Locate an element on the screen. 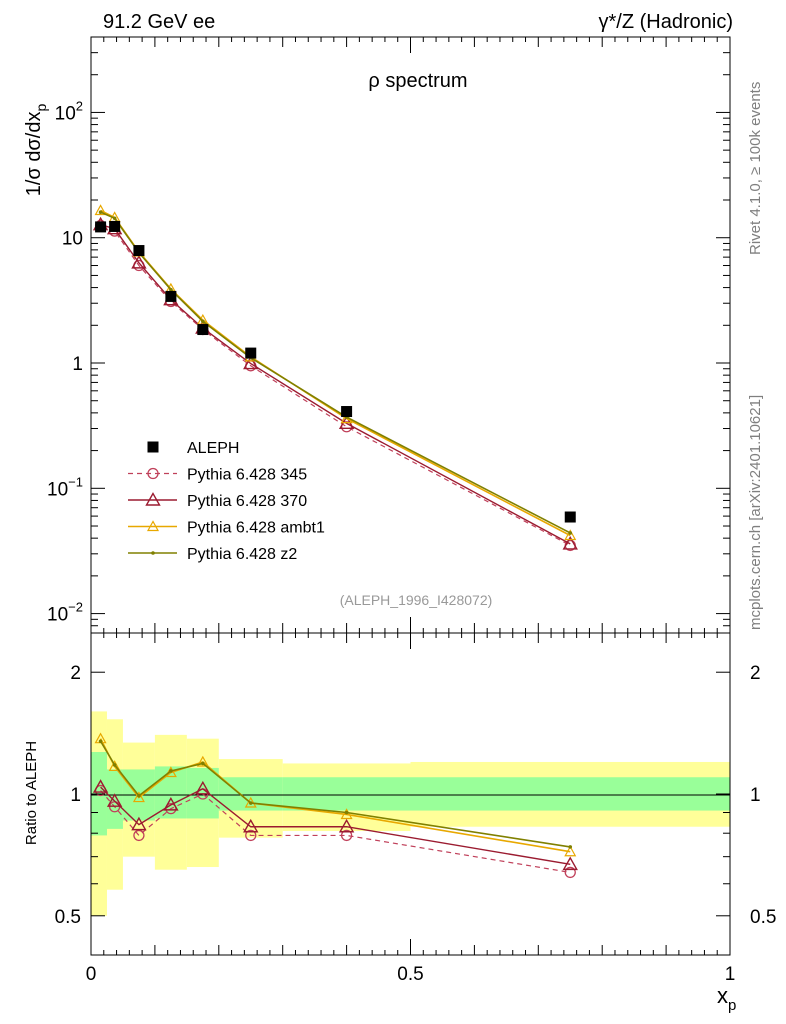 Image resolution: width=786 pixels, height=1024 pixels. ratio-y-axis-label: Ratio to ALEPH is located at coordinates (31, 793).